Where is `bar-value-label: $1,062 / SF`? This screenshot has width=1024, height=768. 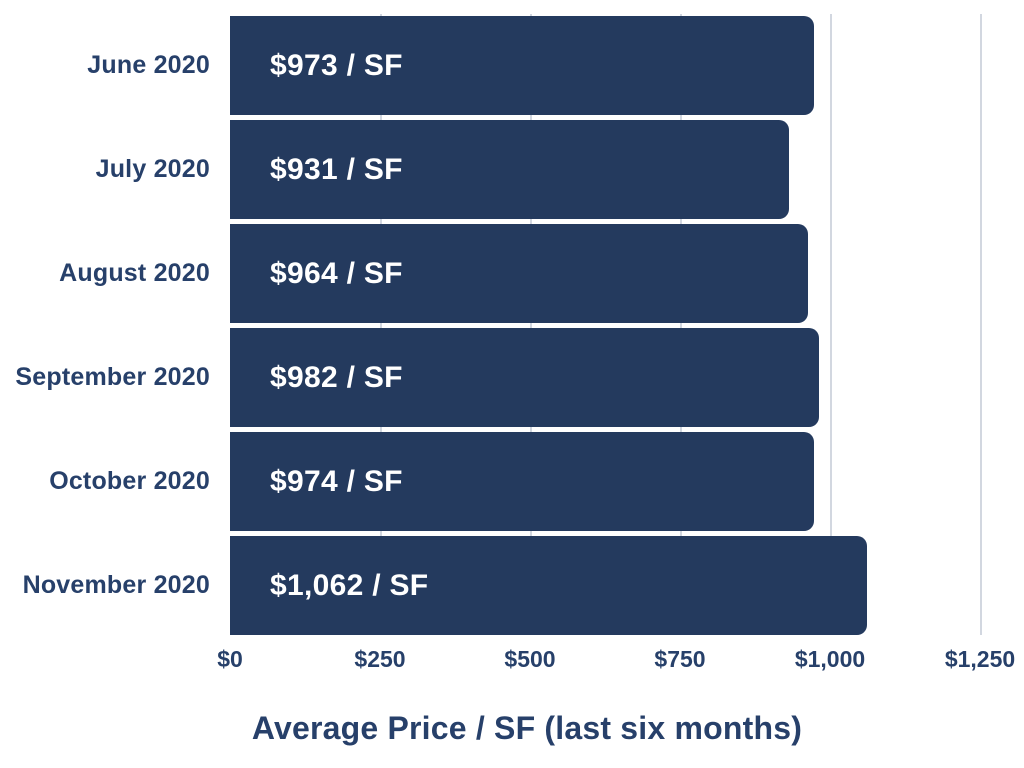 bar-value-label: $1,062 / SF is located at coordinates (349, 585).